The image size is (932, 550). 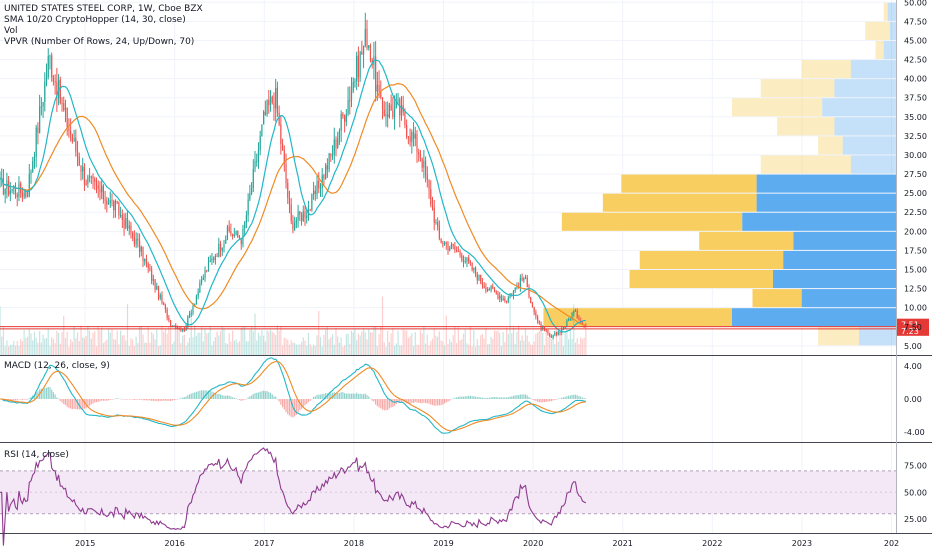 I want to click on macd-title: MACD (12, 26, close, 9), so click(x=57, y=366).